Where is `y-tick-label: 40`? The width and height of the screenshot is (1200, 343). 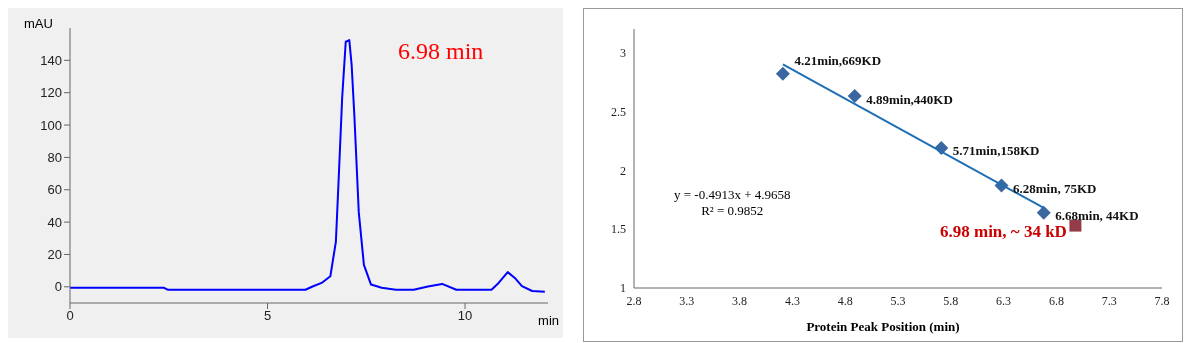 y-tick-label: 40 is located at coordinates (54, 222).